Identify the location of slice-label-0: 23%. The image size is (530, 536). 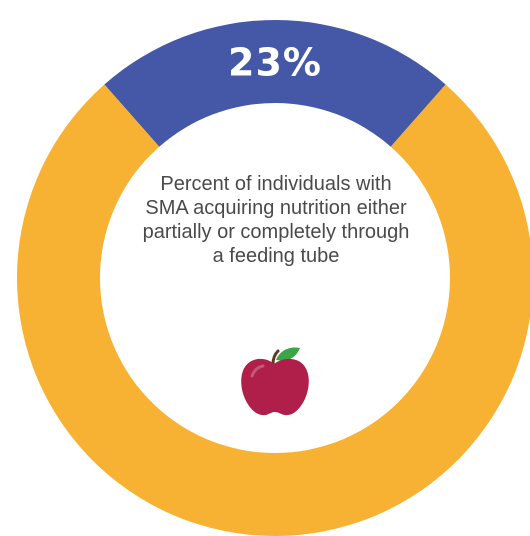
(275, 63).